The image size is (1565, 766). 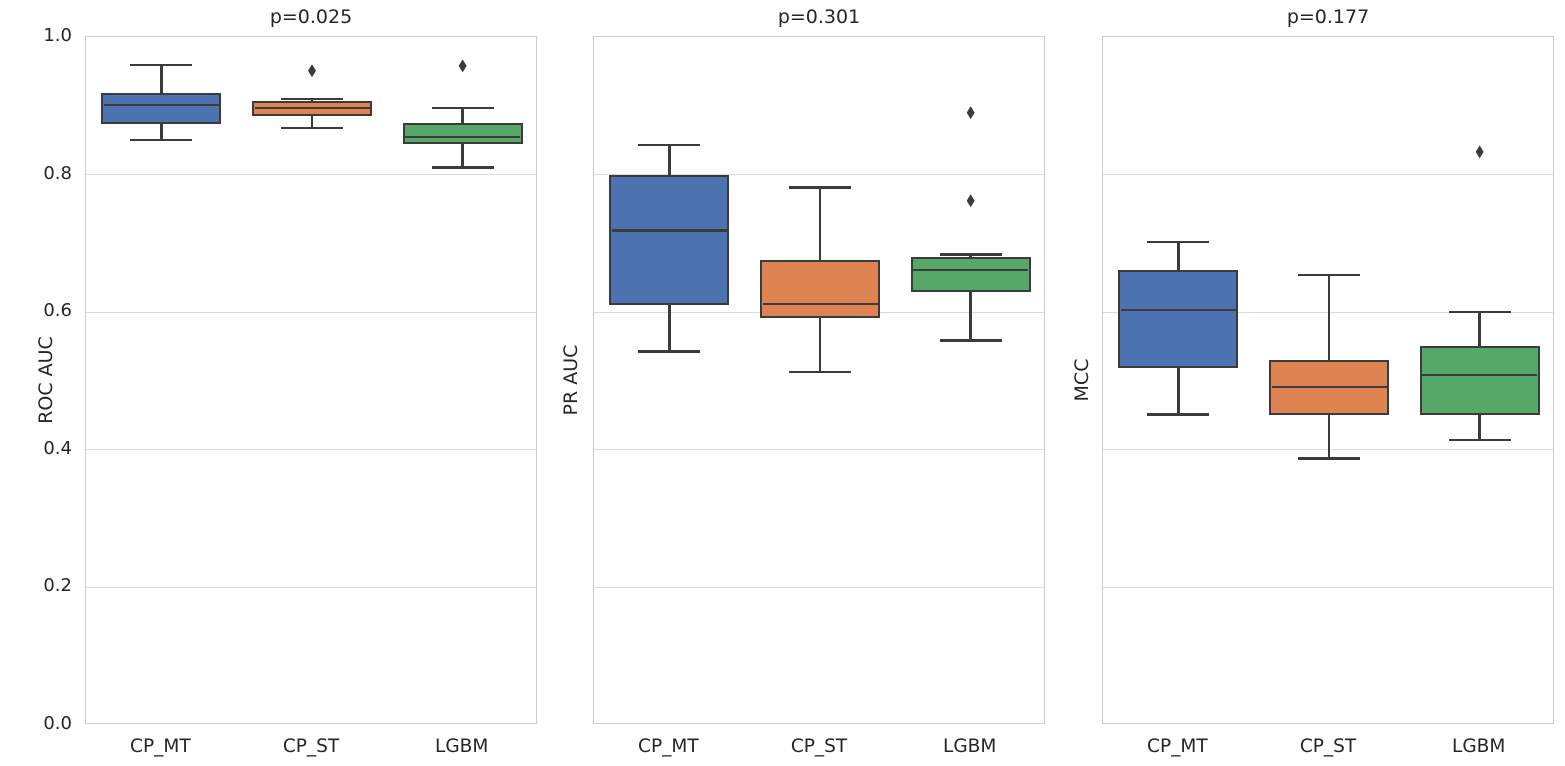 I want to click on box-cp_st, so click(x=820, y=288).